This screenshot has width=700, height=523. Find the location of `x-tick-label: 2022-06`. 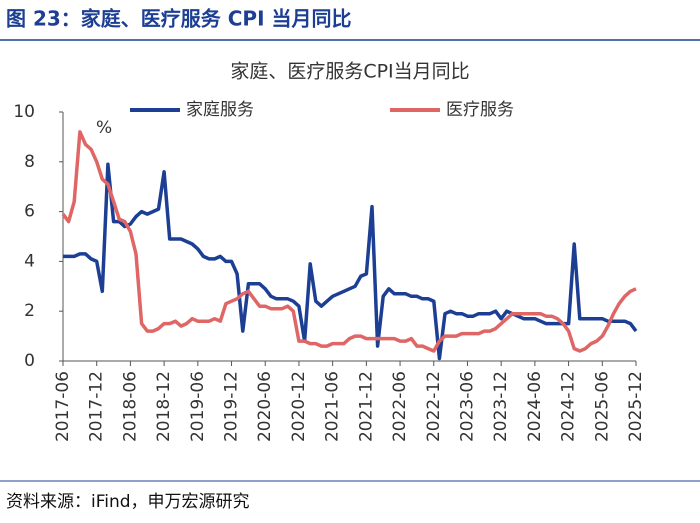

x-tick-label: 2022-06 is located at coordinates (400, 406).